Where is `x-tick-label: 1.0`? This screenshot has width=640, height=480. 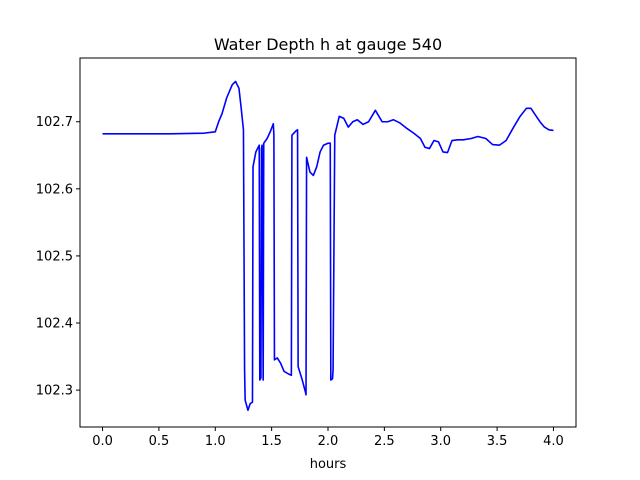
x-tick-label: 1.0 is located at coordinates (215, 441).